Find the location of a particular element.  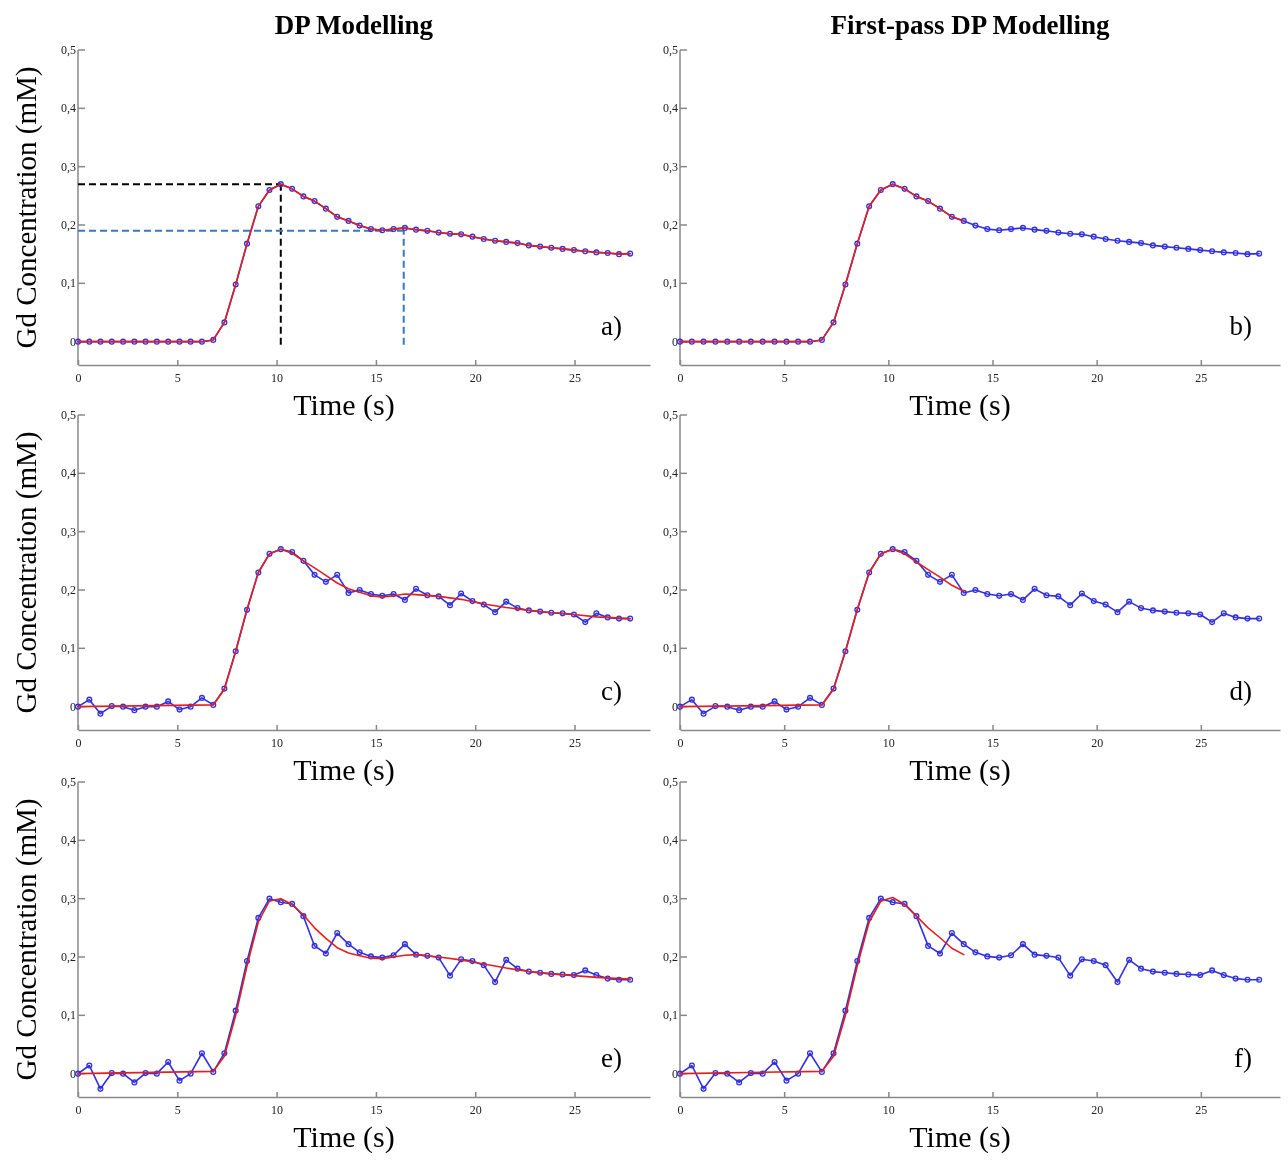

annotation: d) is located at coordinates (1240, 691).